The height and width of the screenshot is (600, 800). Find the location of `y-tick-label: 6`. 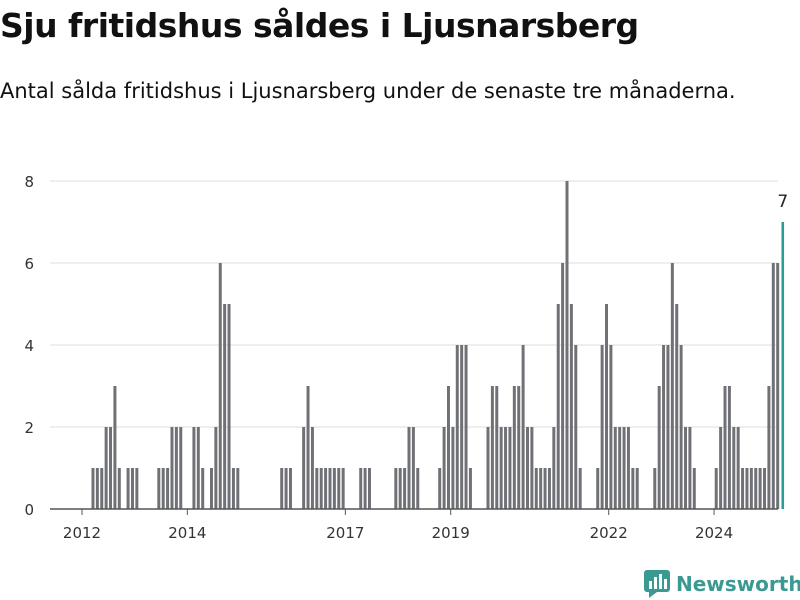

y-tick-label: 6 is located at coordinates (29, 264).